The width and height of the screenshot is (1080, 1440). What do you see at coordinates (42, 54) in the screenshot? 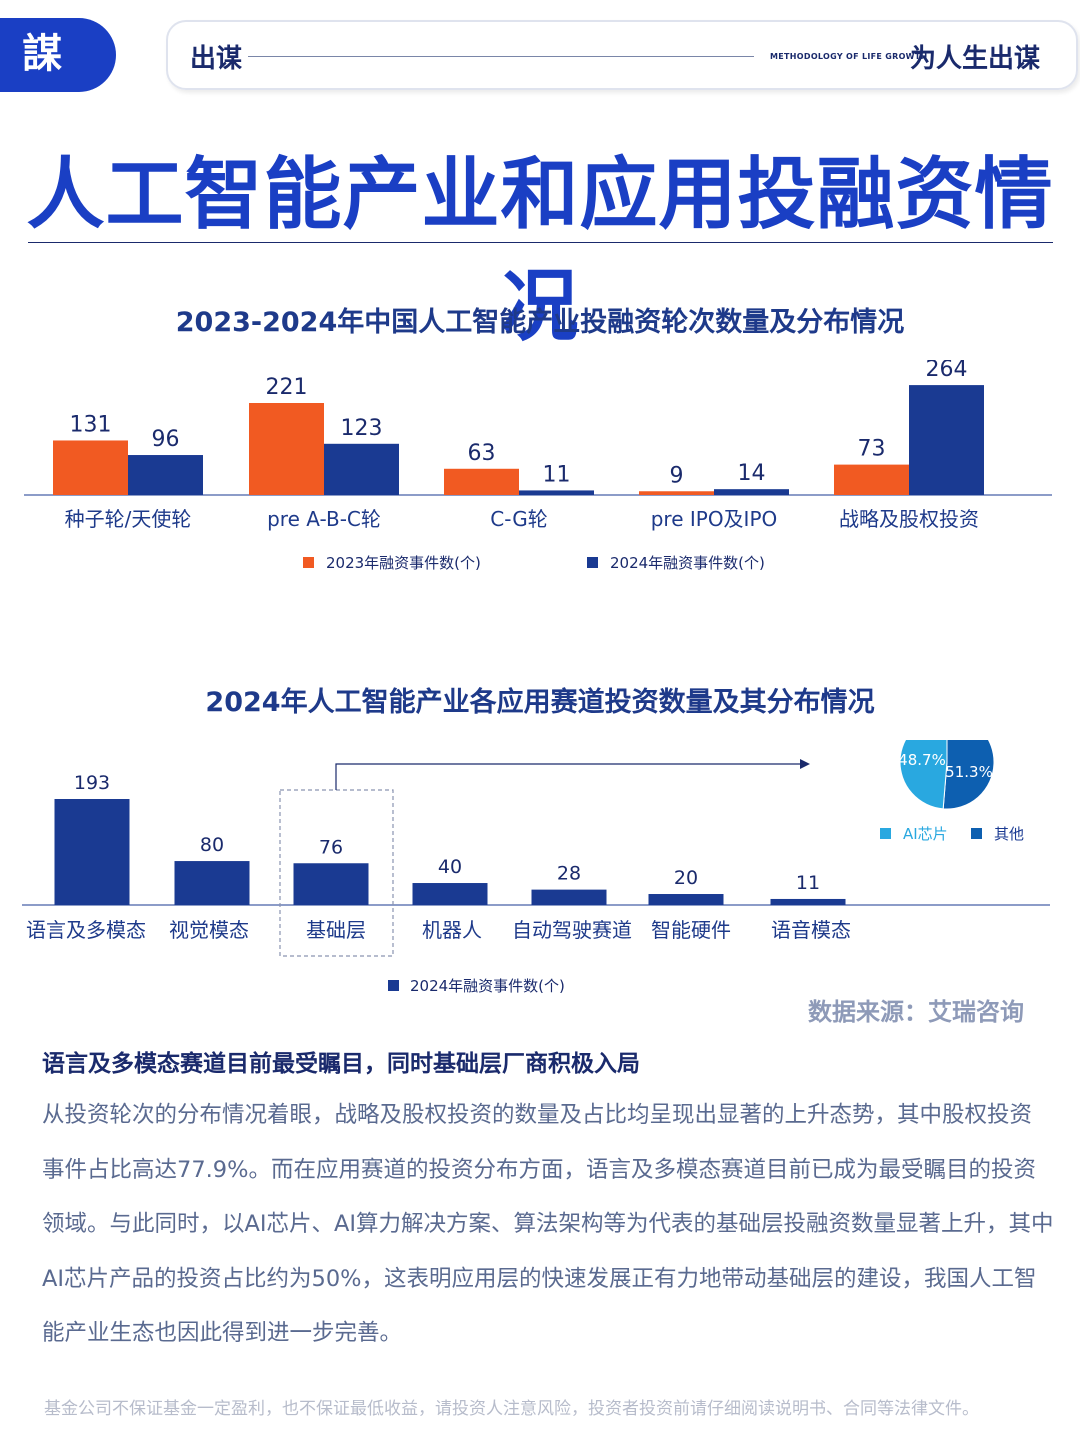
I see `logo-mark: 謀` at bounding box center [42, 54].